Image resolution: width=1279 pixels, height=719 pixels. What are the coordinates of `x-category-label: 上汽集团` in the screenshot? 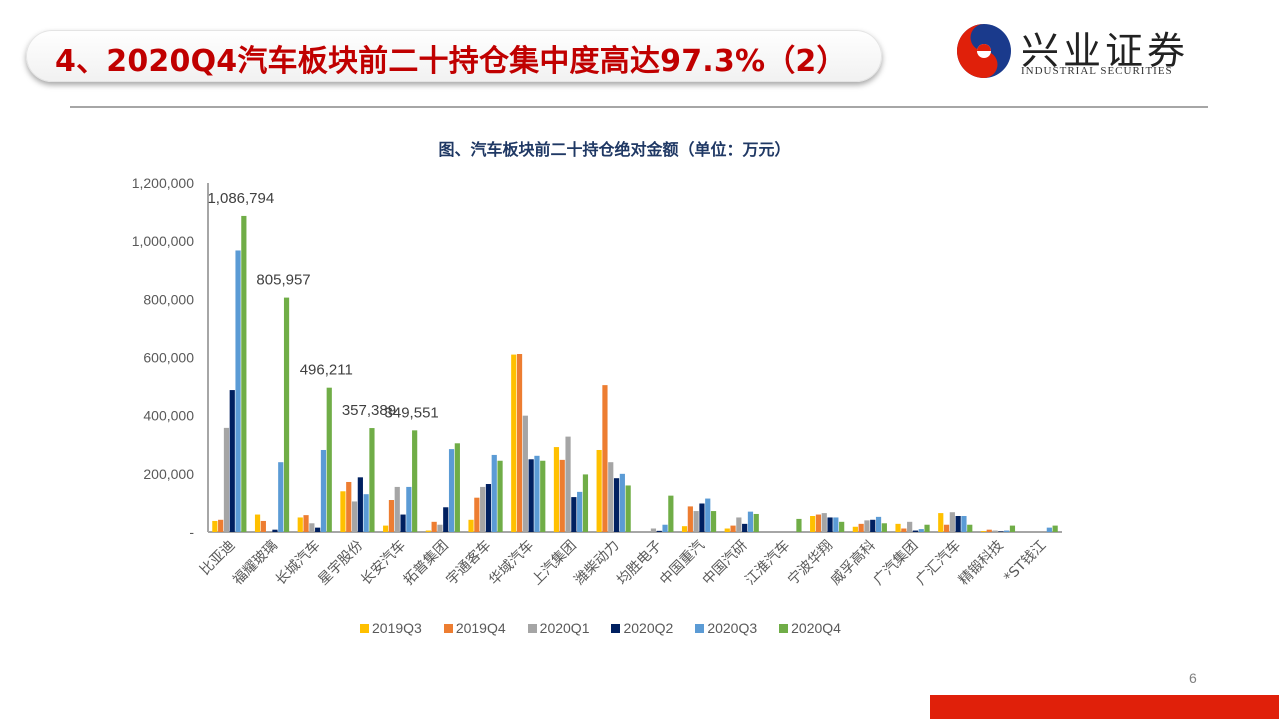 It's located at (554, 563).